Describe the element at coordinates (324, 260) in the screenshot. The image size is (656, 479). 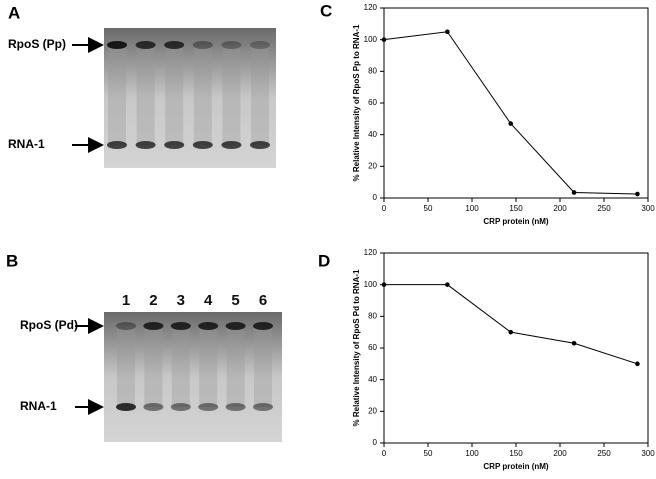
I see `panel-label: D` at that location.